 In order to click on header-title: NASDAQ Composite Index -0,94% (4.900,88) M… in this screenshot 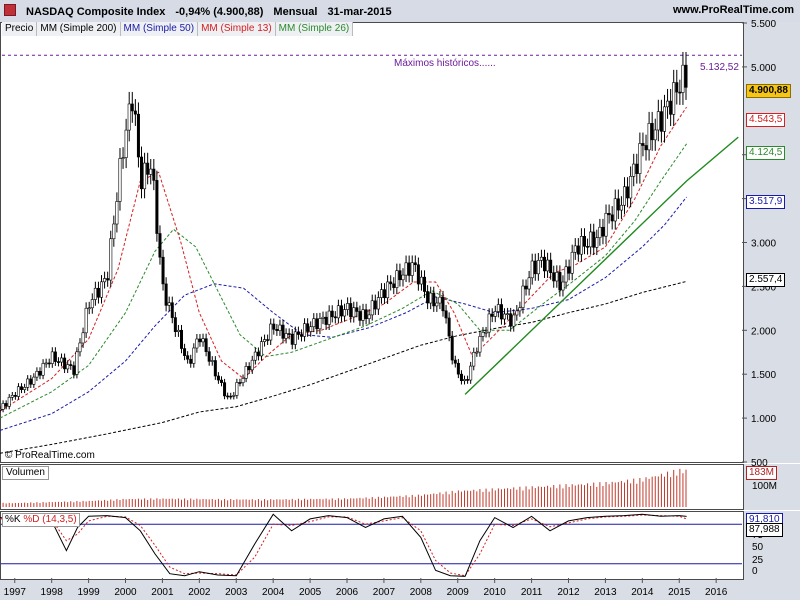, I will do `click(203, 11)`.